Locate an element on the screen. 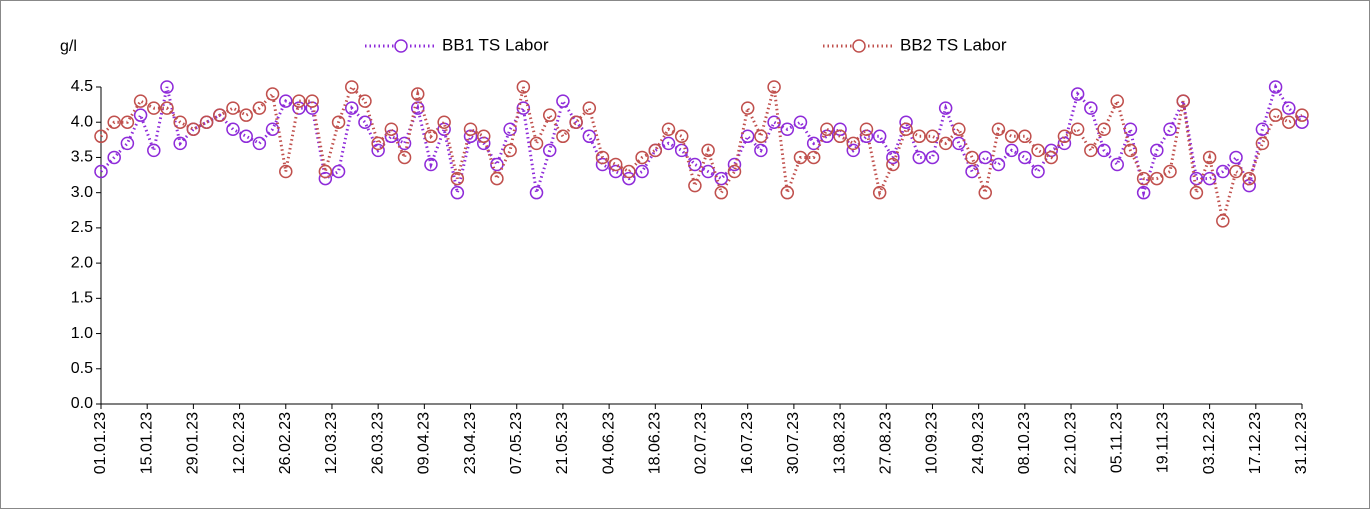 This screenshot has height=509, width=1370. legend-marker is located at coordinates (401, 46).